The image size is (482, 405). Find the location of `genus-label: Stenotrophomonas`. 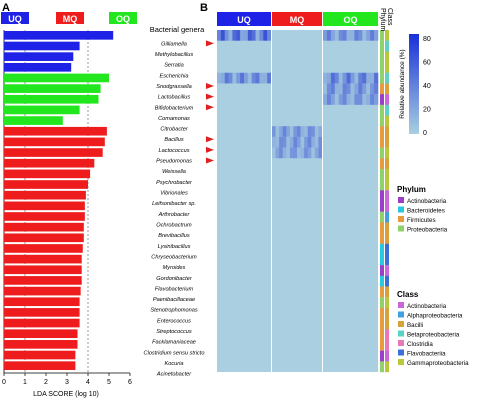

genus-label: Stenotrophomonas is located at coordinates (173, 311).